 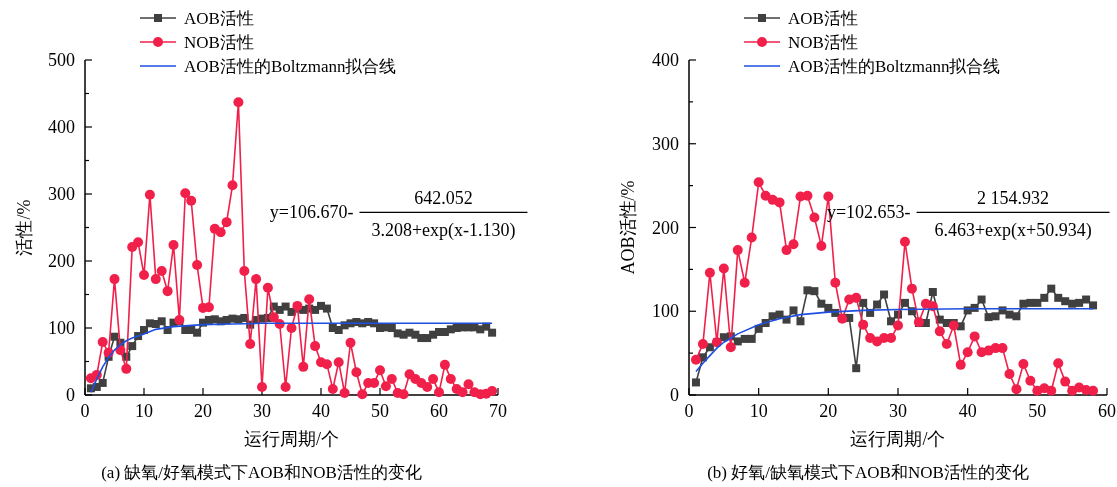 I want to click on text: (a) 缺氧/好氧模式下AOB和NOB活性的变化, so click(x=261, y=472).